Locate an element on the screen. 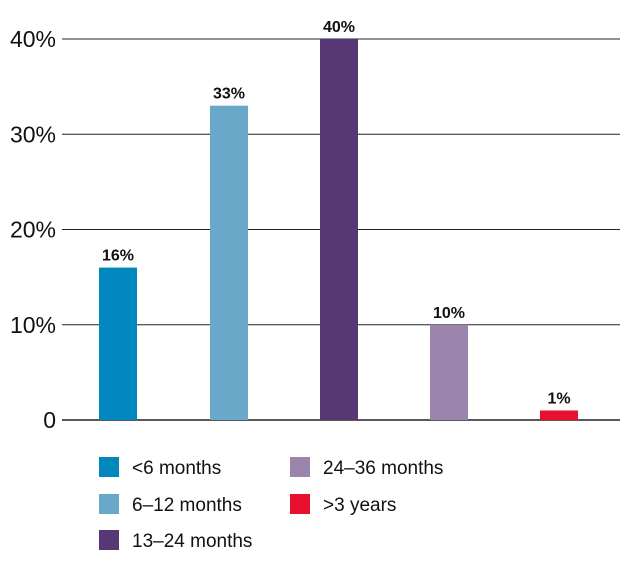 Image resolution: width=624 pixels, height=563 pixels. data-label: 1% is located at coordinates (558, 398).